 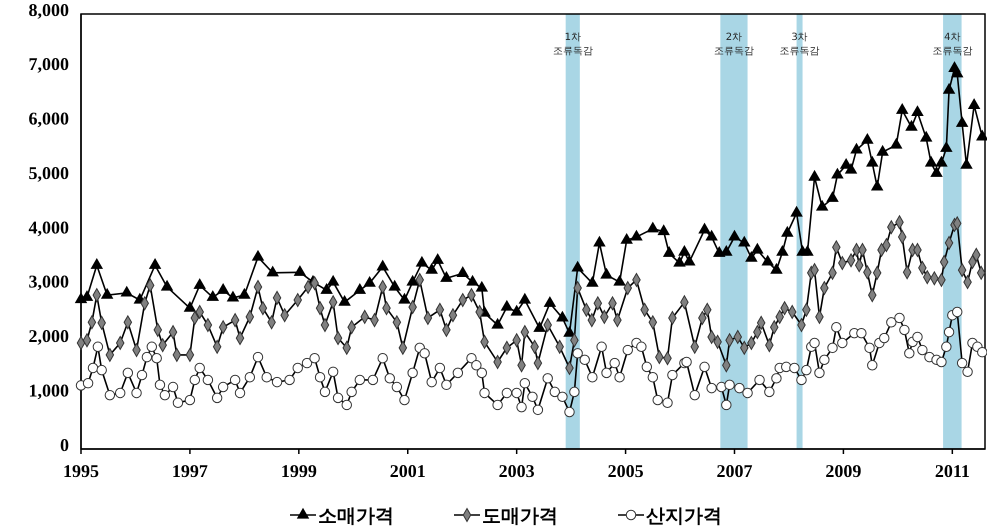 I want to click on legend-label: 산지가격, so click(x=684, y=516).